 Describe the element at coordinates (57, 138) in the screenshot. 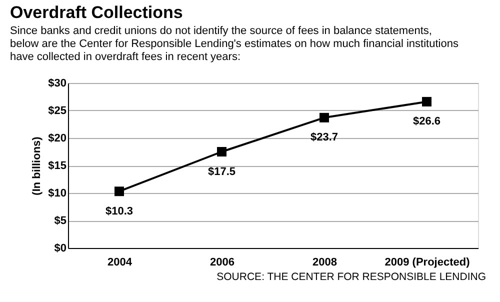

I see `y-tick-label: $20` at that location.